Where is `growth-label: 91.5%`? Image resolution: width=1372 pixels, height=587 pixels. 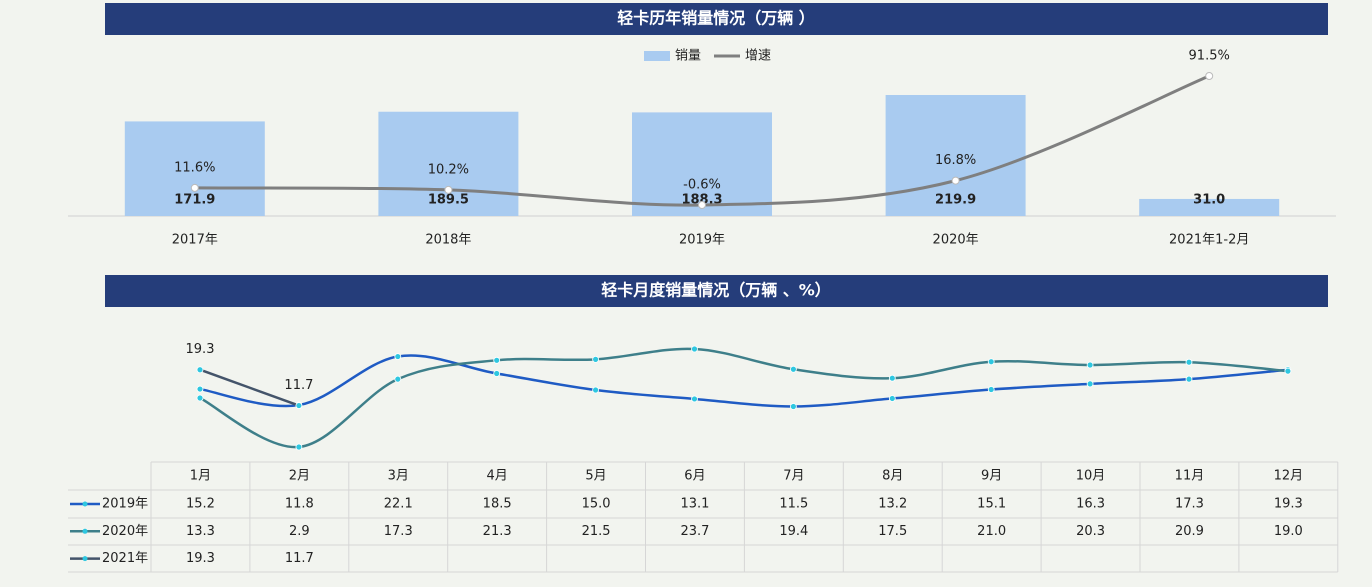
growth-label: 91.5% is located at coordinates (1209, 56).